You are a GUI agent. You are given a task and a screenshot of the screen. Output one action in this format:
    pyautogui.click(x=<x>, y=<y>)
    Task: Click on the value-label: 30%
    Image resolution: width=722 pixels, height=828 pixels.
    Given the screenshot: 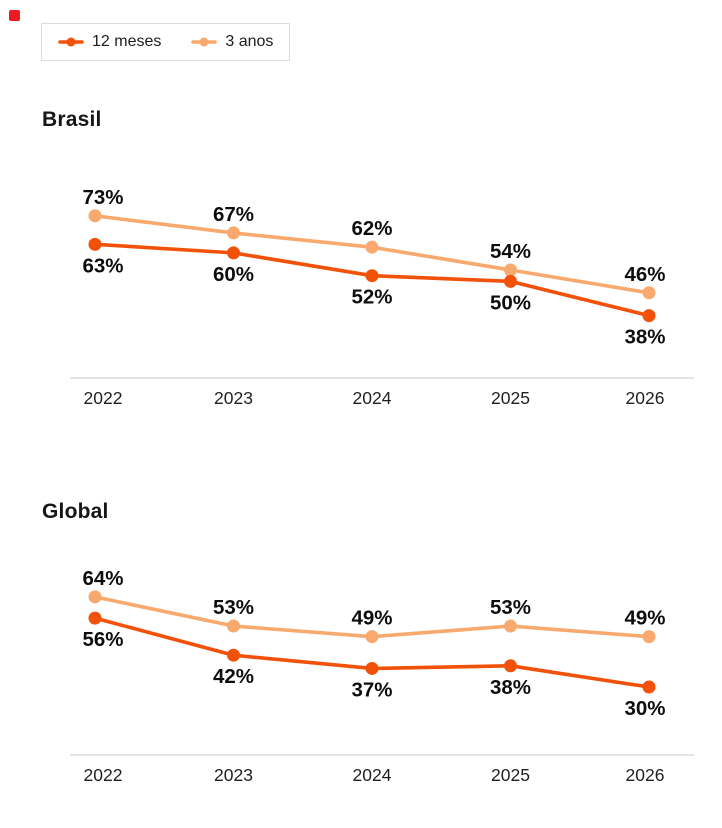 What is the action you would take?
    pyautogui.click(x=644, y=708)
    